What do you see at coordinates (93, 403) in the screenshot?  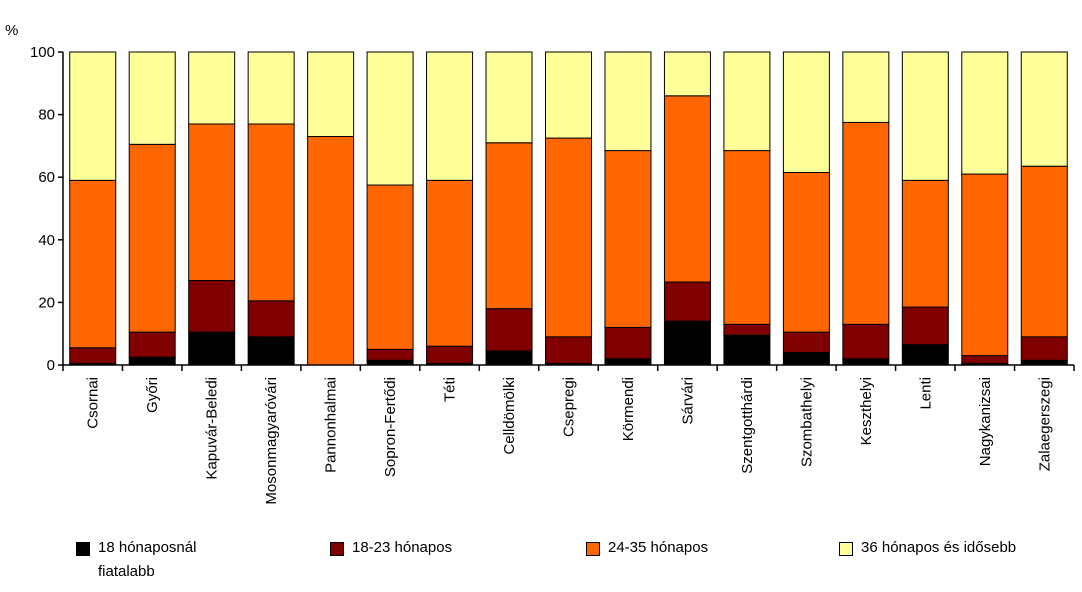 I see `x-category-label: Csornai` at bounding box center [93, 403].